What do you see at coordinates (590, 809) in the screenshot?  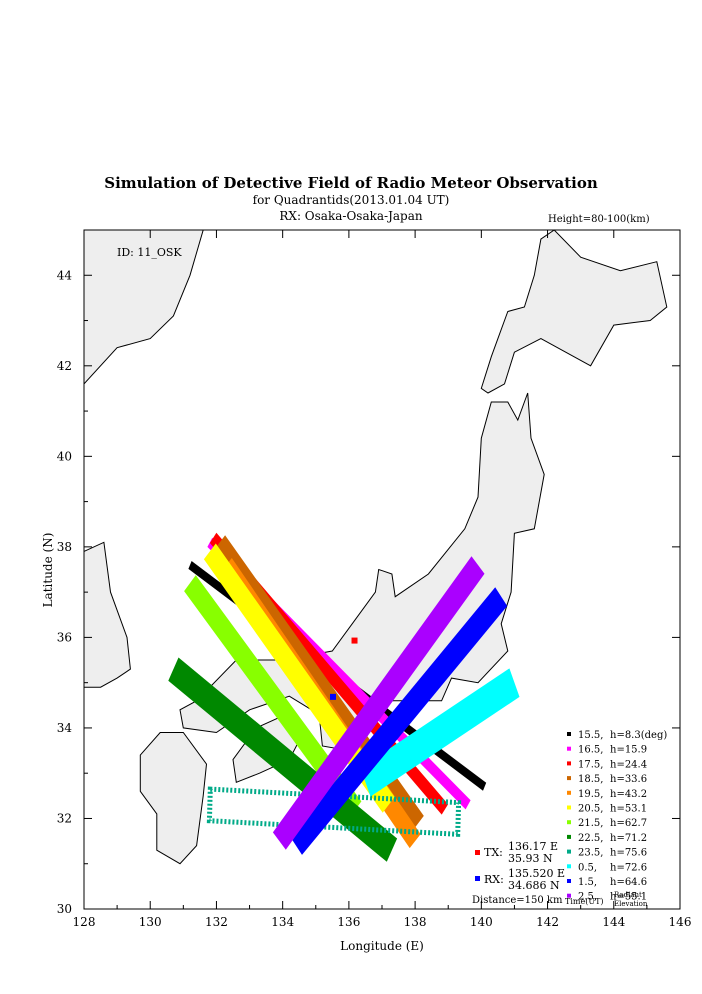 I see `legend-time: 20.5,` at bounding box center [590, 809].